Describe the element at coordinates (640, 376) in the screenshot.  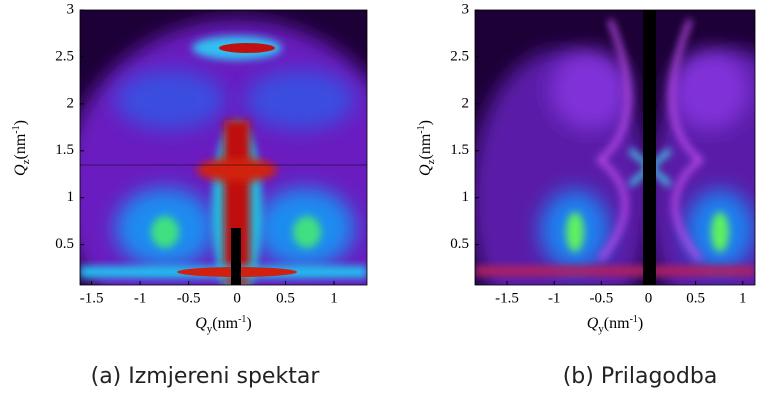
I see `caption: (b) Prilagodba` at that location.